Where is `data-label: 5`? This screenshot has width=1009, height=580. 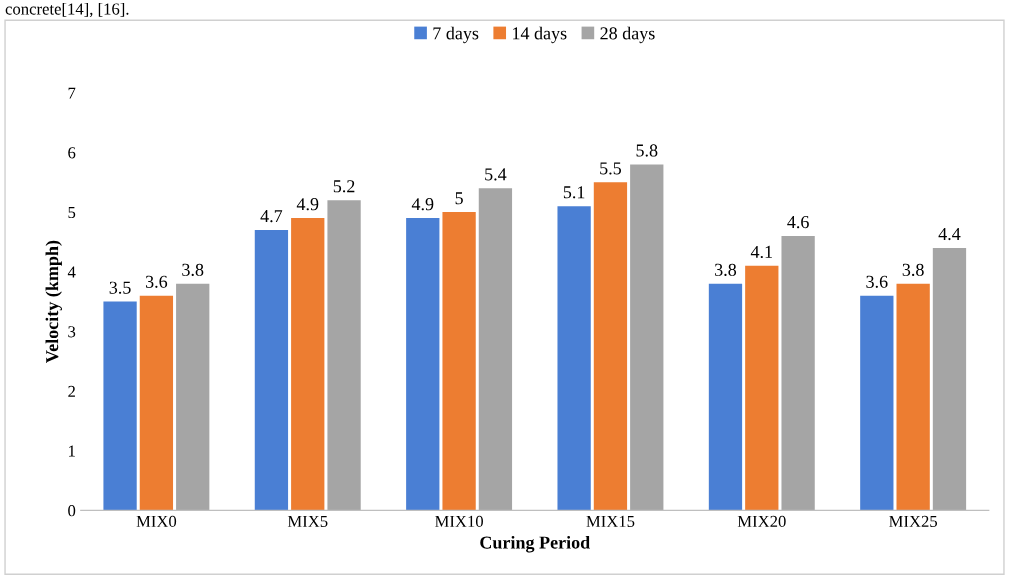 data-label: 5 is located at coordinates (459, 198).